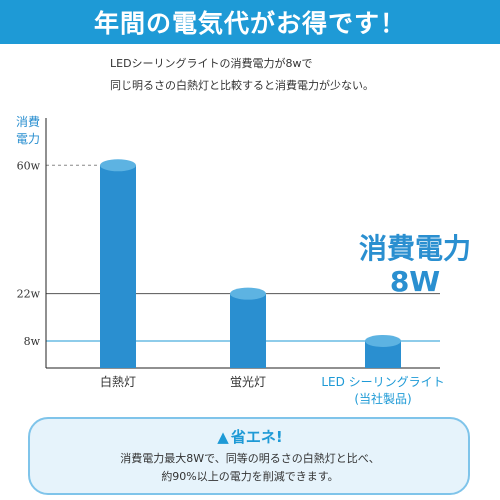 This screenshot has height=500, width=500. I want to click on y-axis-label: 電力, so click(28, 139).